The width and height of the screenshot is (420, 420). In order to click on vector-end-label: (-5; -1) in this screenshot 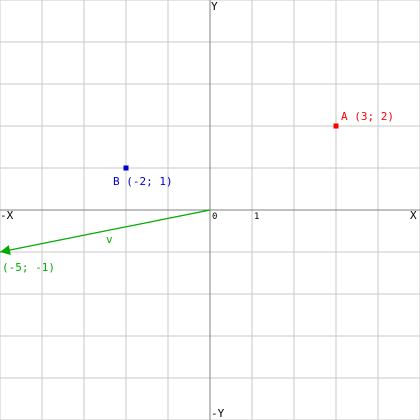, I will do `click(28, 267)`.